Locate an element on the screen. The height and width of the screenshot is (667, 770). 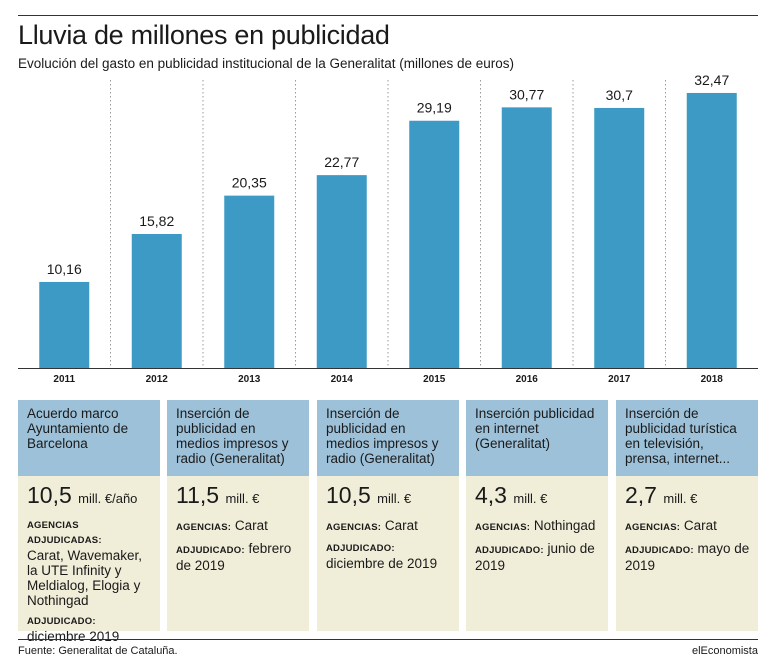
data-label: 29,19 is located at coordinates (434, 108).